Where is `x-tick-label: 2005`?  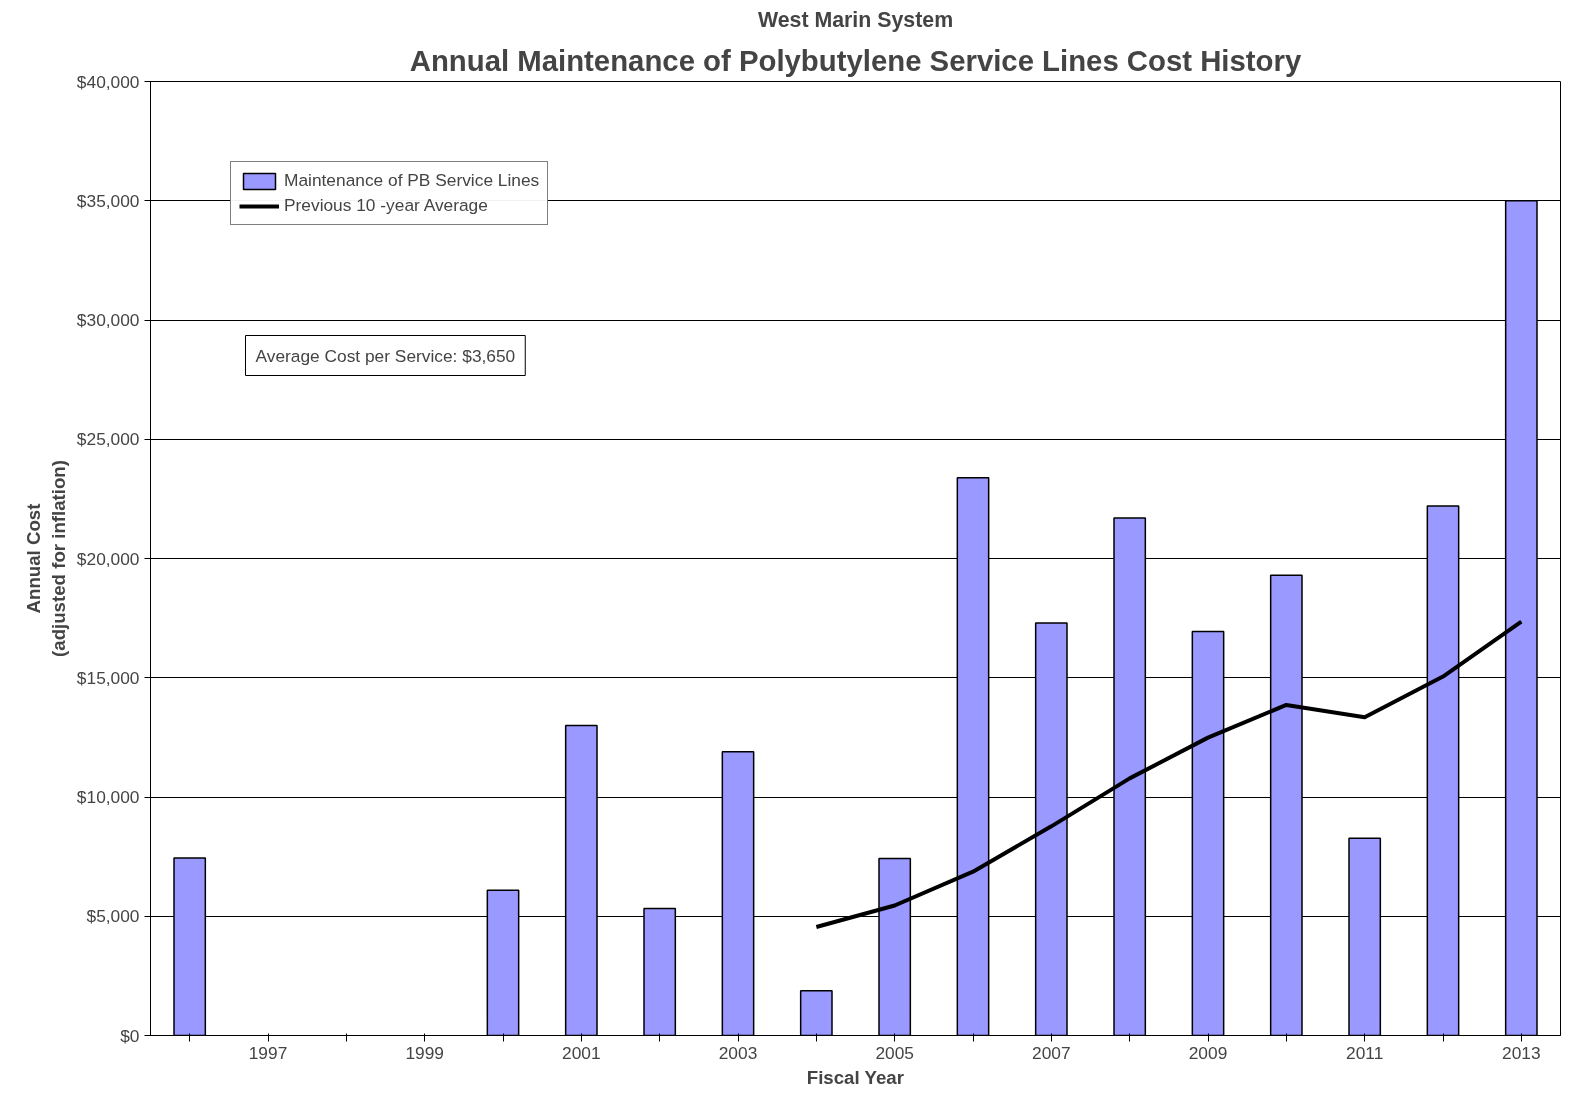 x-tick-label: 2005 is located at coordinates (894, 1052).